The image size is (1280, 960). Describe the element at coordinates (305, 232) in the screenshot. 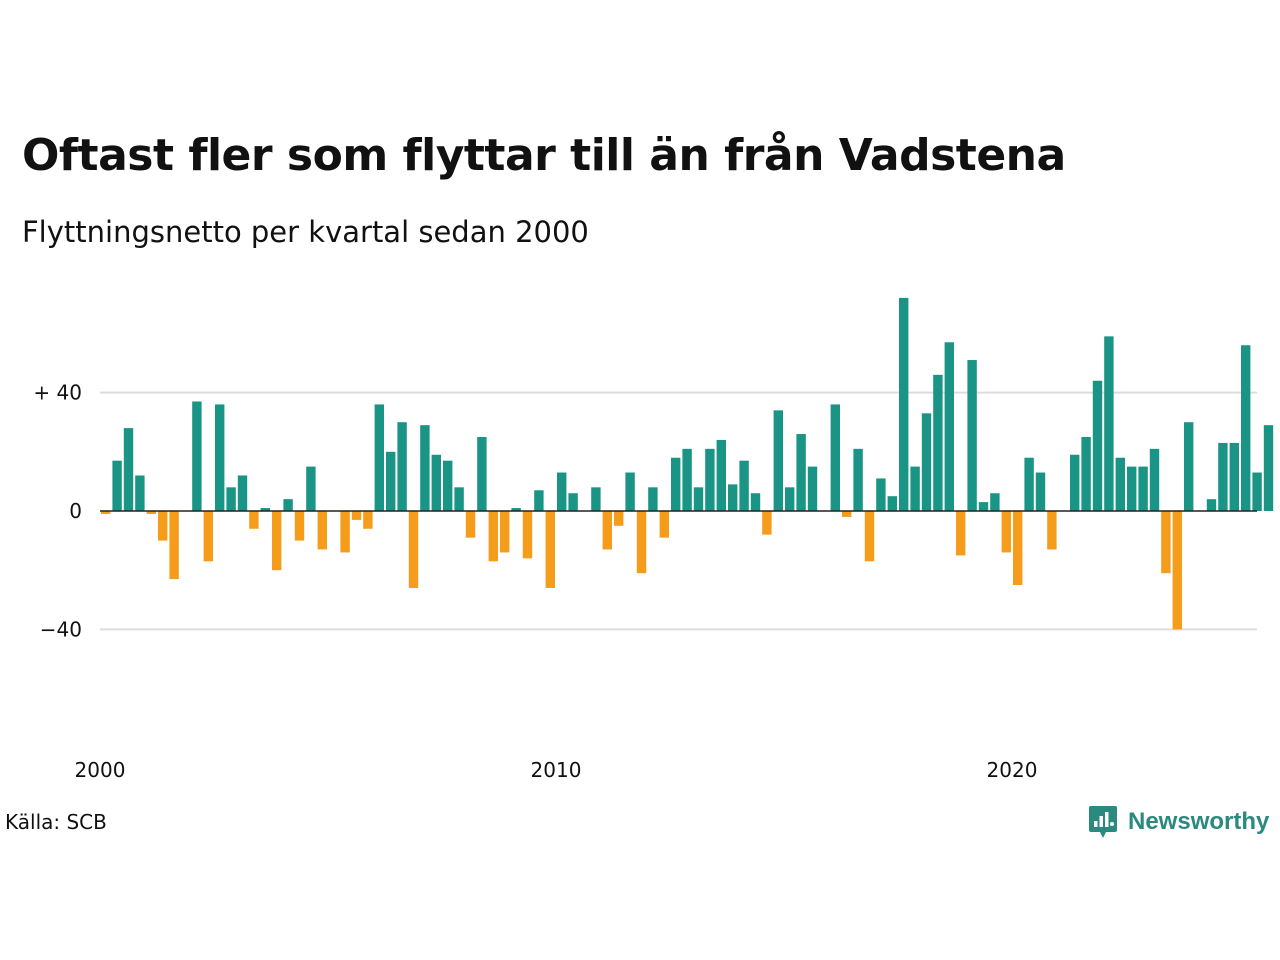

I see `chart-subtitle: Flyttningsnetto per kvartal sedan 2000` at that location.